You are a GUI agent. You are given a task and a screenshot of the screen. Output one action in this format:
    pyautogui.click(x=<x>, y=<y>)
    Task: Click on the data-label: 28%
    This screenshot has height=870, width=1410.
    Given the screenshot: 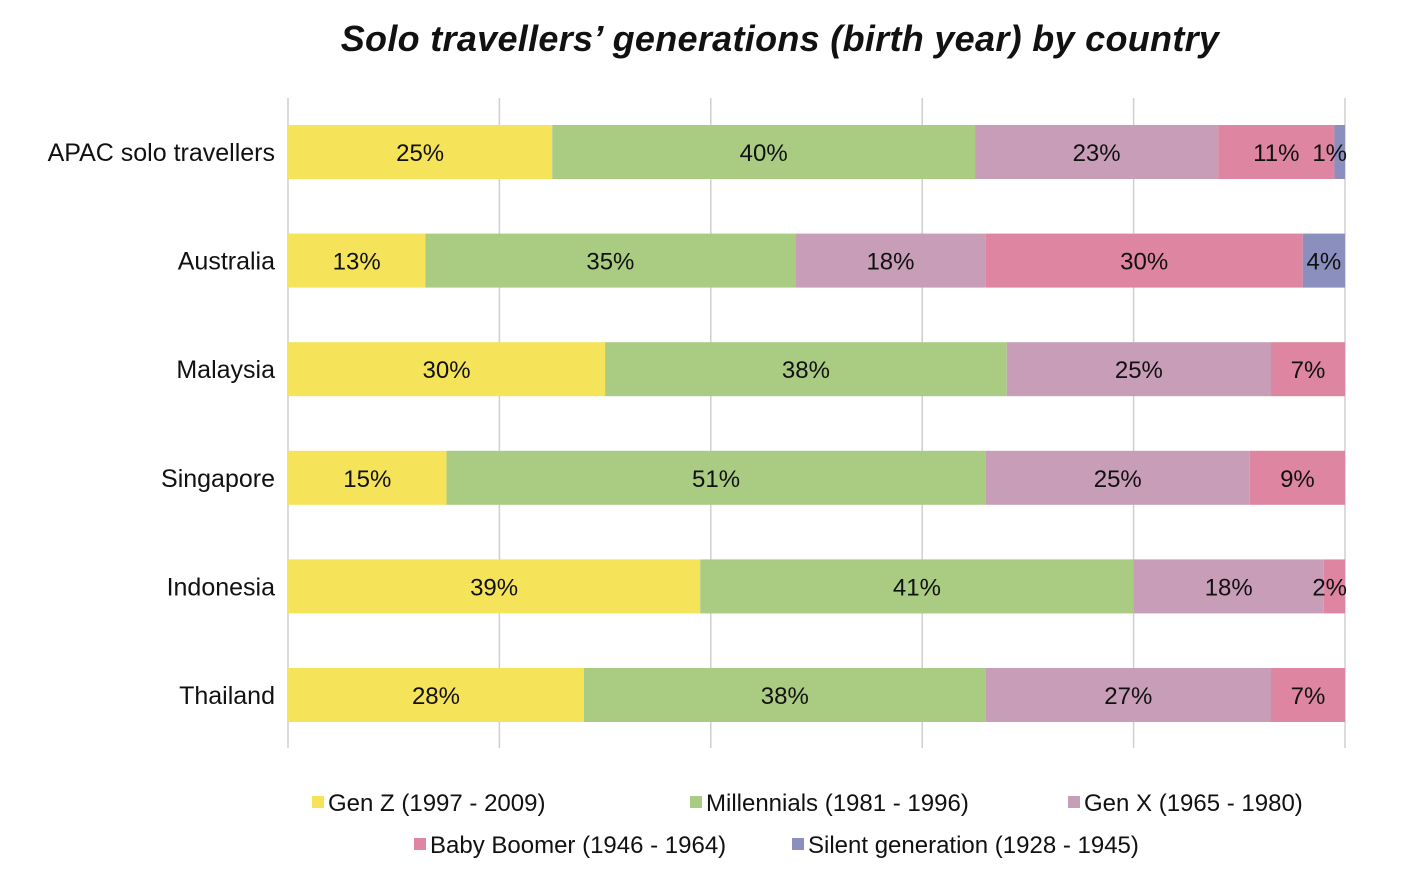 What is the action you would take?
    pyautogui.click(x=436, y=696)
    